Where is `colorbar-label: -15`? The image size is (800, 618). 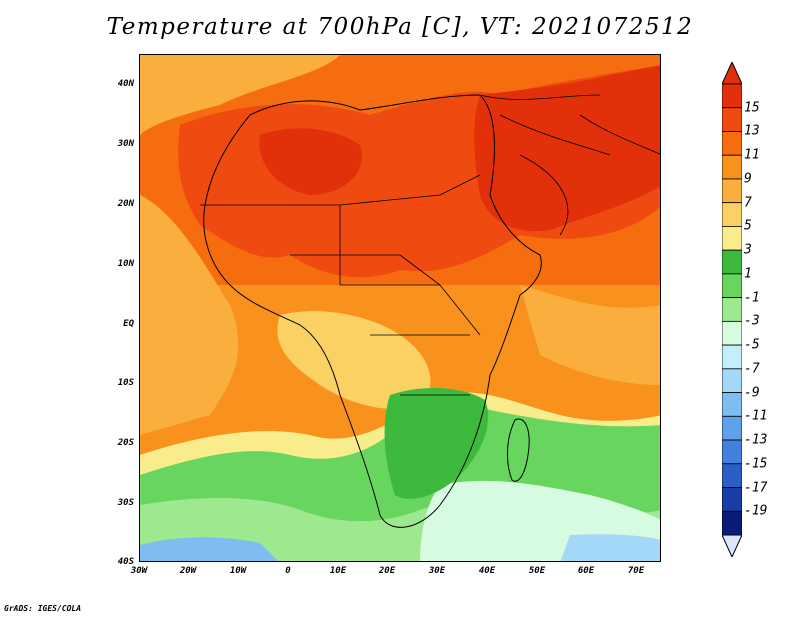 colorbar-label: -15 is located at coordinates (756, 464).